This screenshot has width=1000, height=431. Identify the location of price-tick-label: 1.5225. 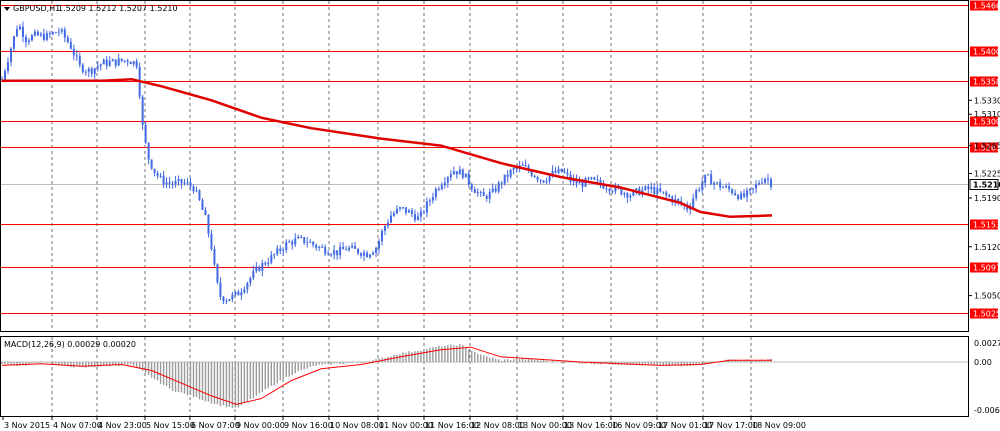
(987, 174).